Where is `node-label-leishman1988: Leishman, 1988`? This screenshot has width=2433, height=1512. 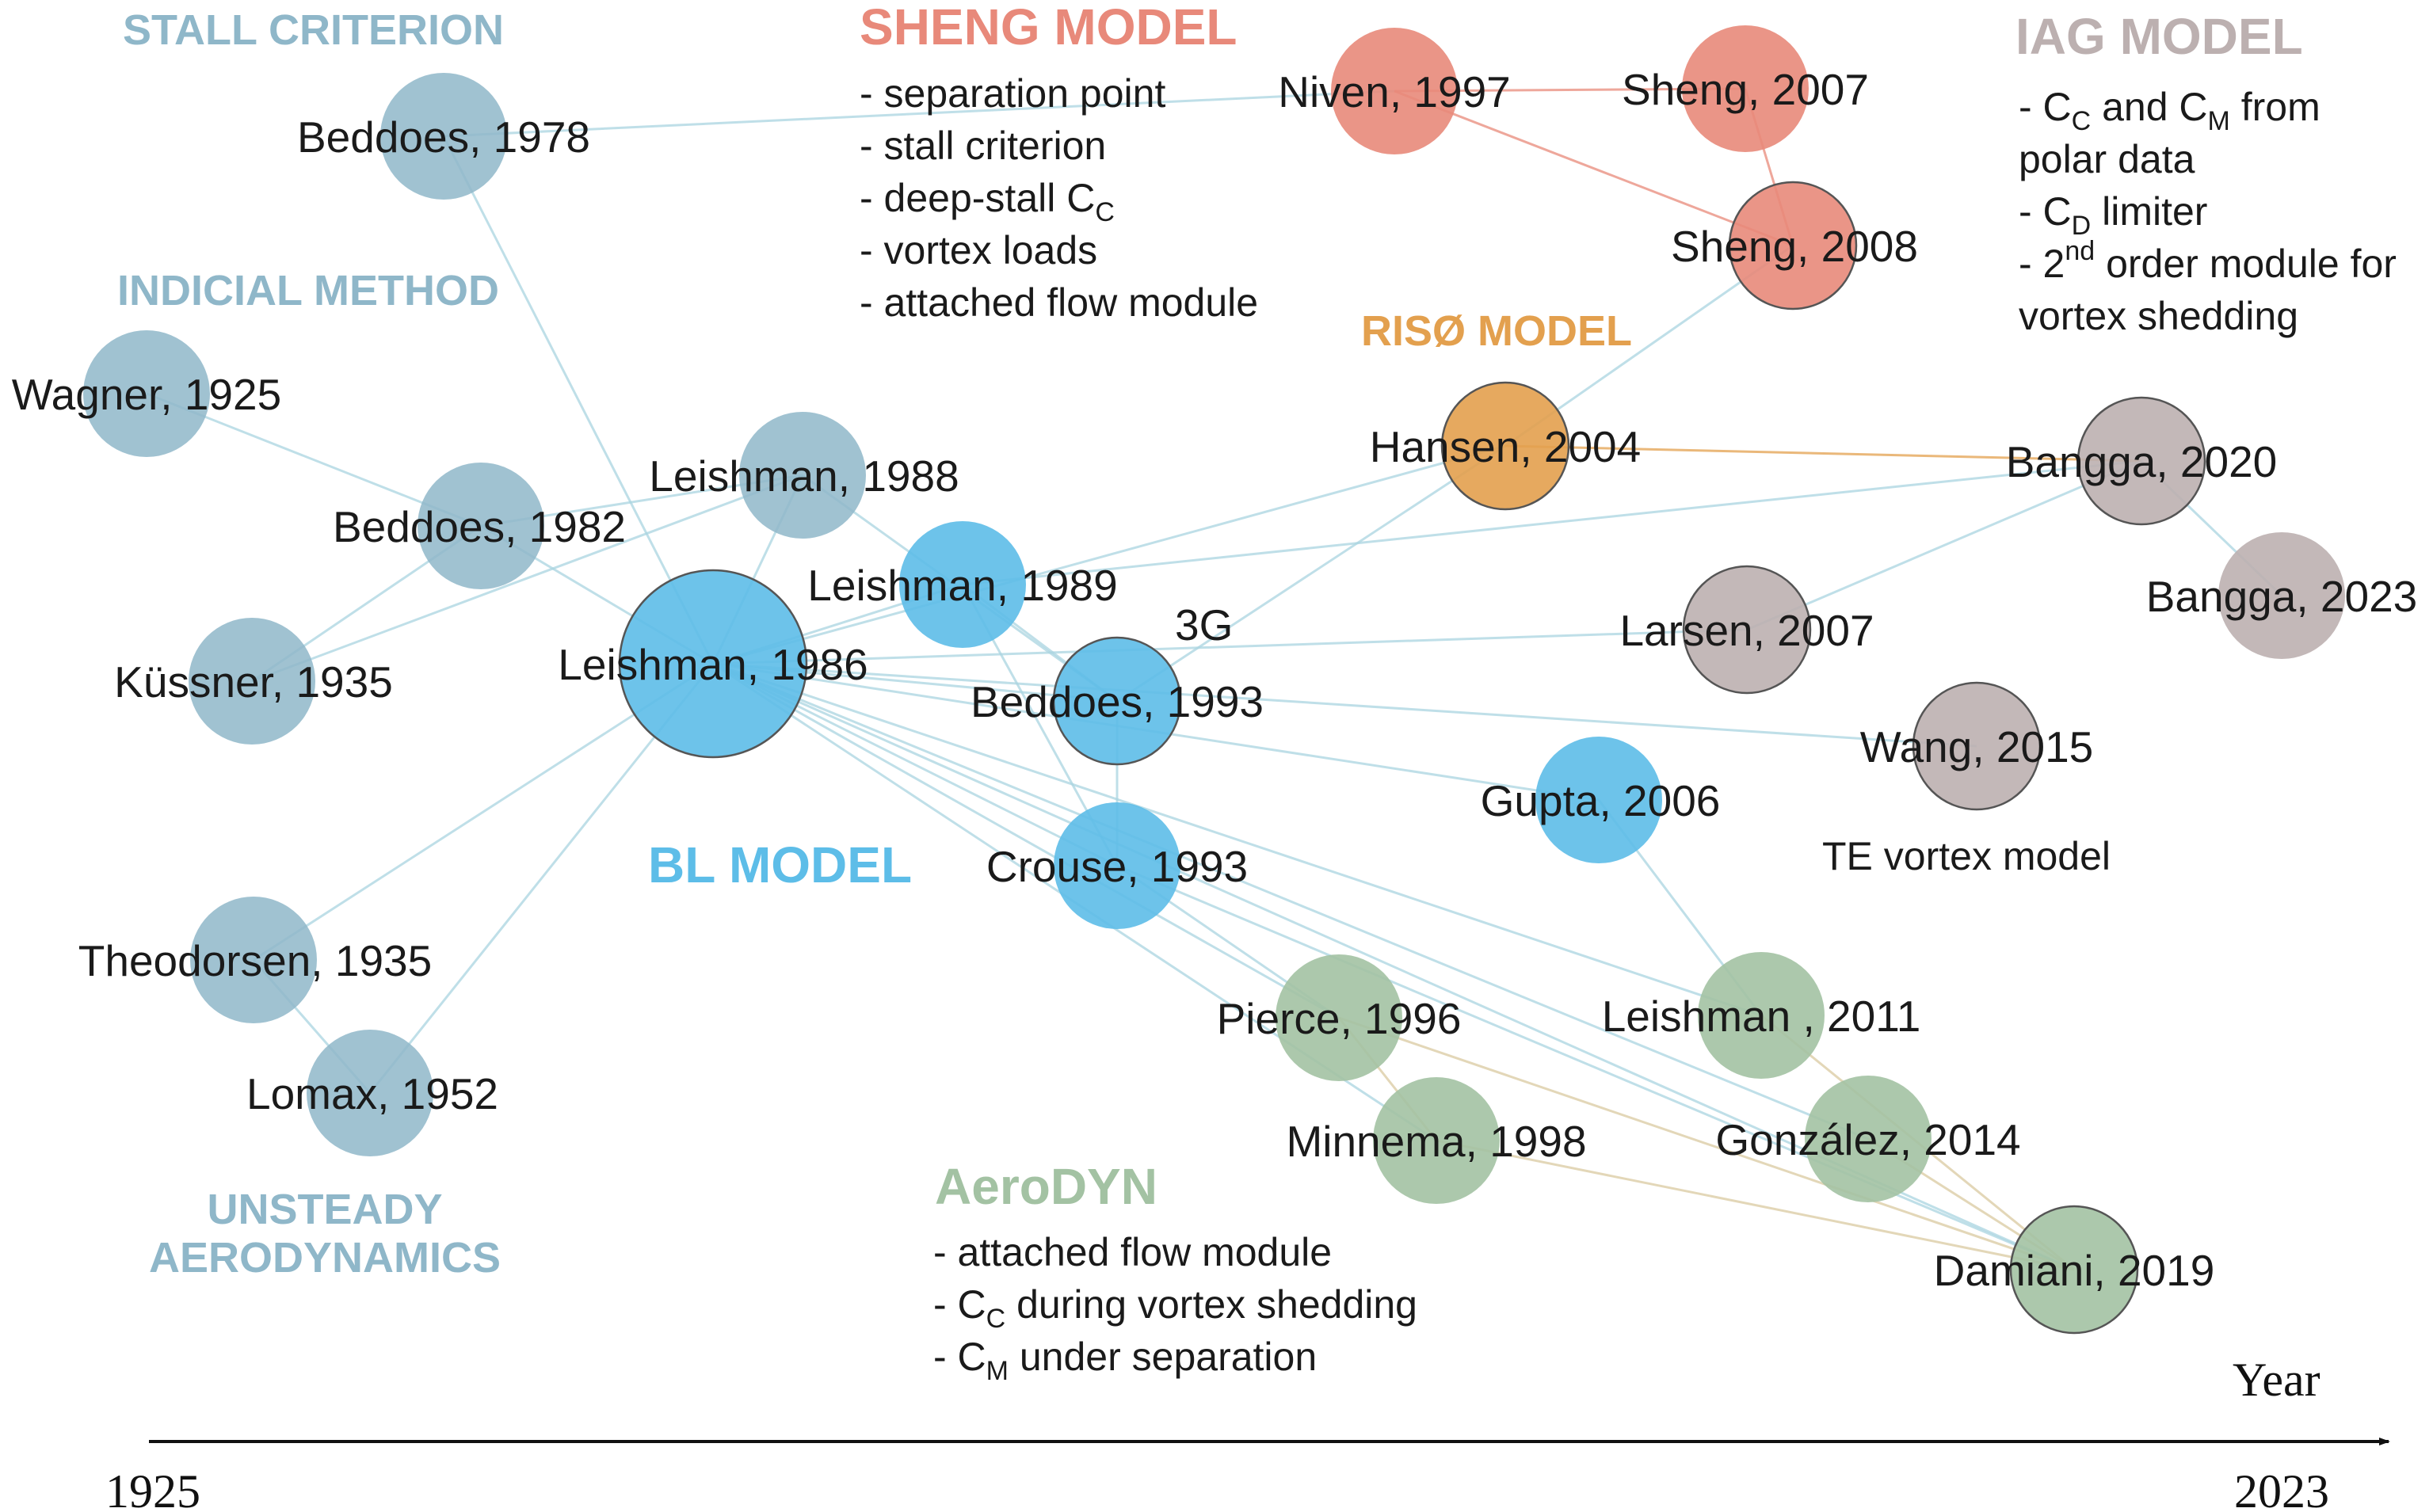
node-label-leishman1988: Leishman, 1988 is located at coordinates (804, 476).